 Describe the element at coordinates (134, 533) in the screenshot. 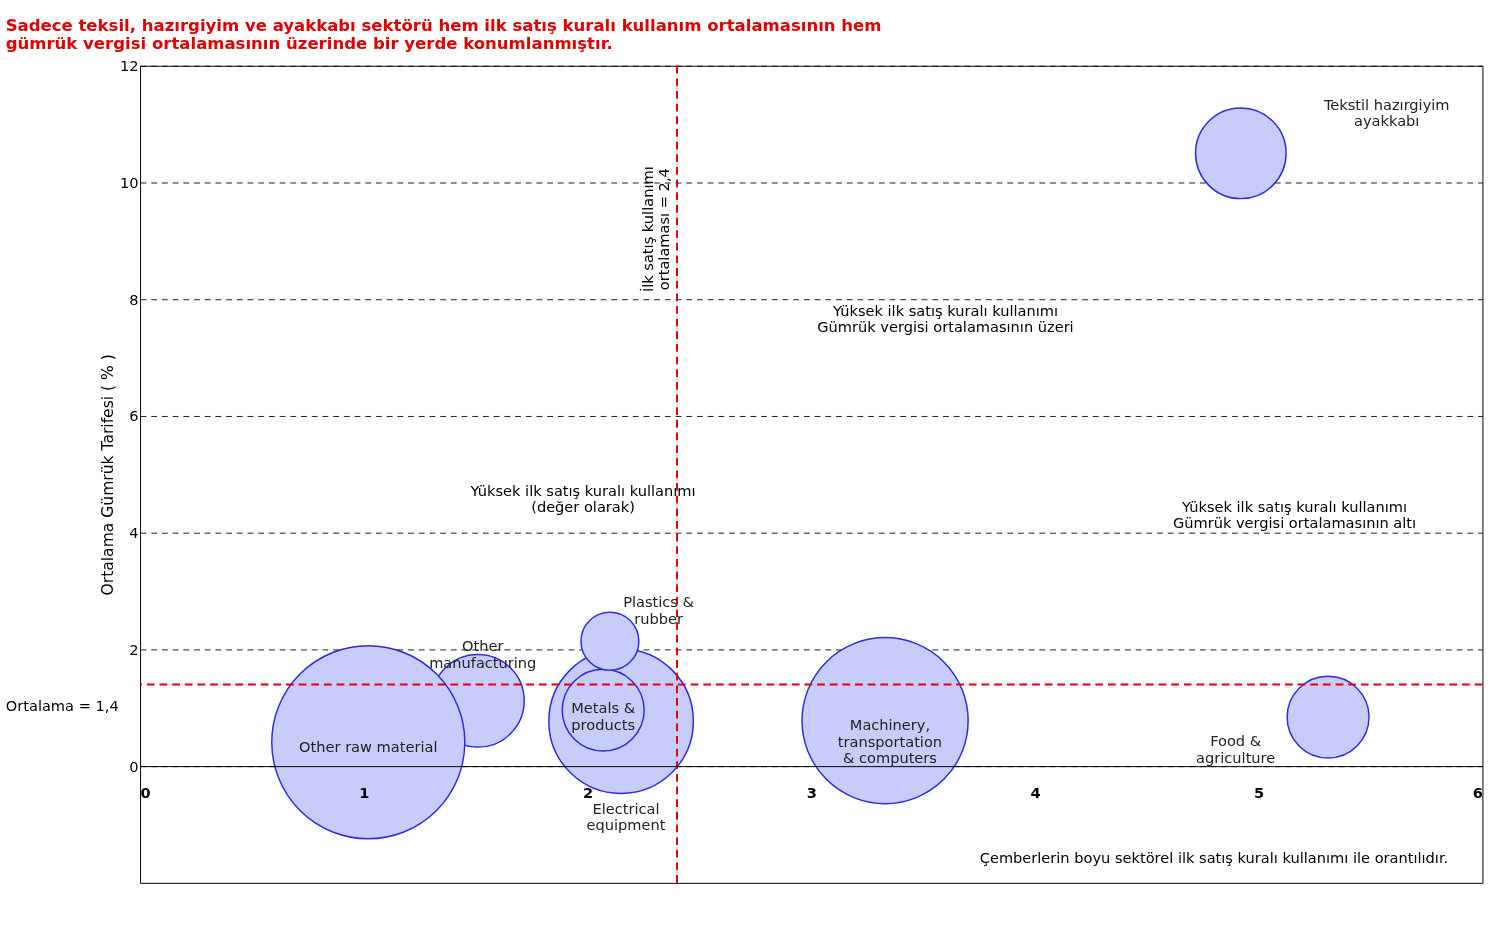

I see `y-tick-label: 4` at that location.